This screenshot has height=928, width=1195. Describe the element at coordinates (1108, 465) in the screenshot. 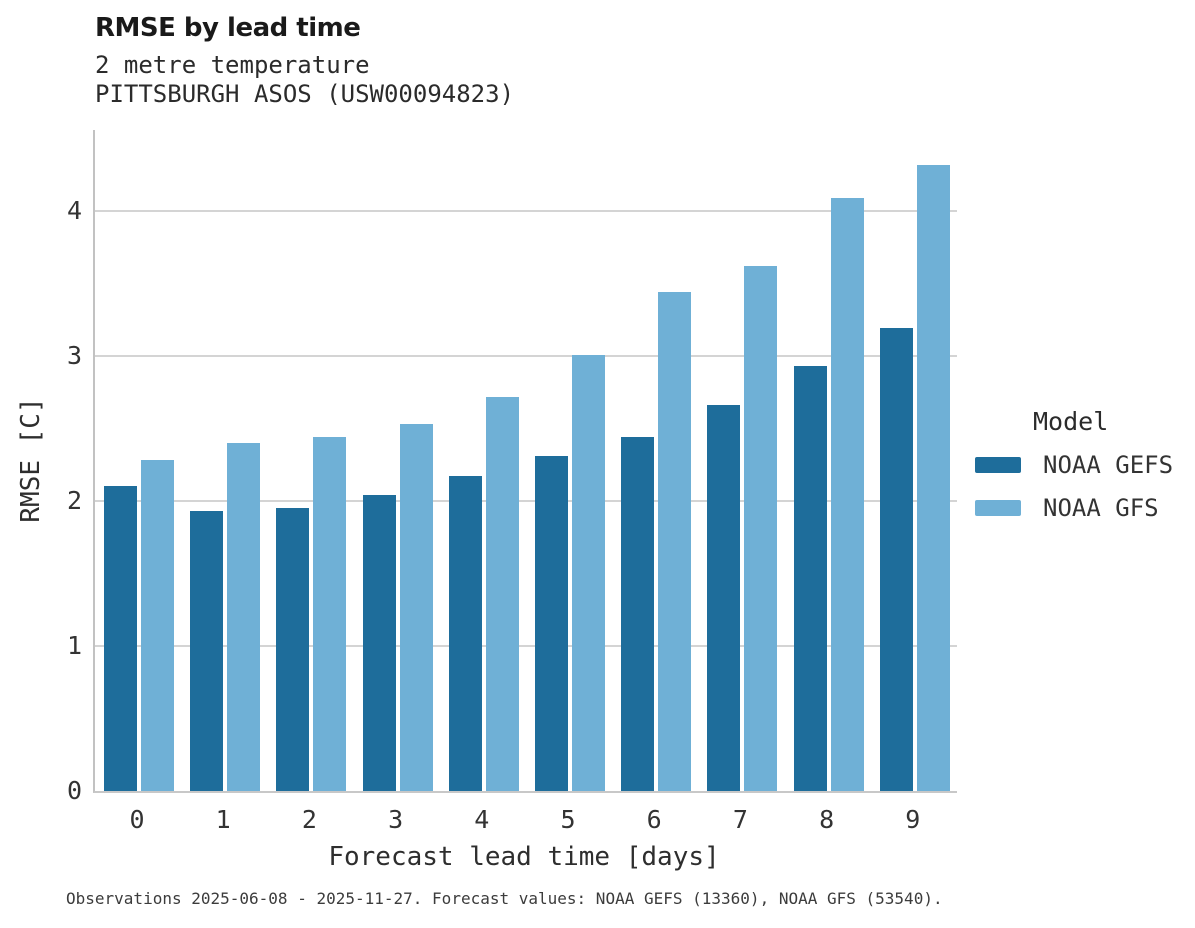

I see `legend-label-noaa-gefs: NOAA GEFS` at that location.